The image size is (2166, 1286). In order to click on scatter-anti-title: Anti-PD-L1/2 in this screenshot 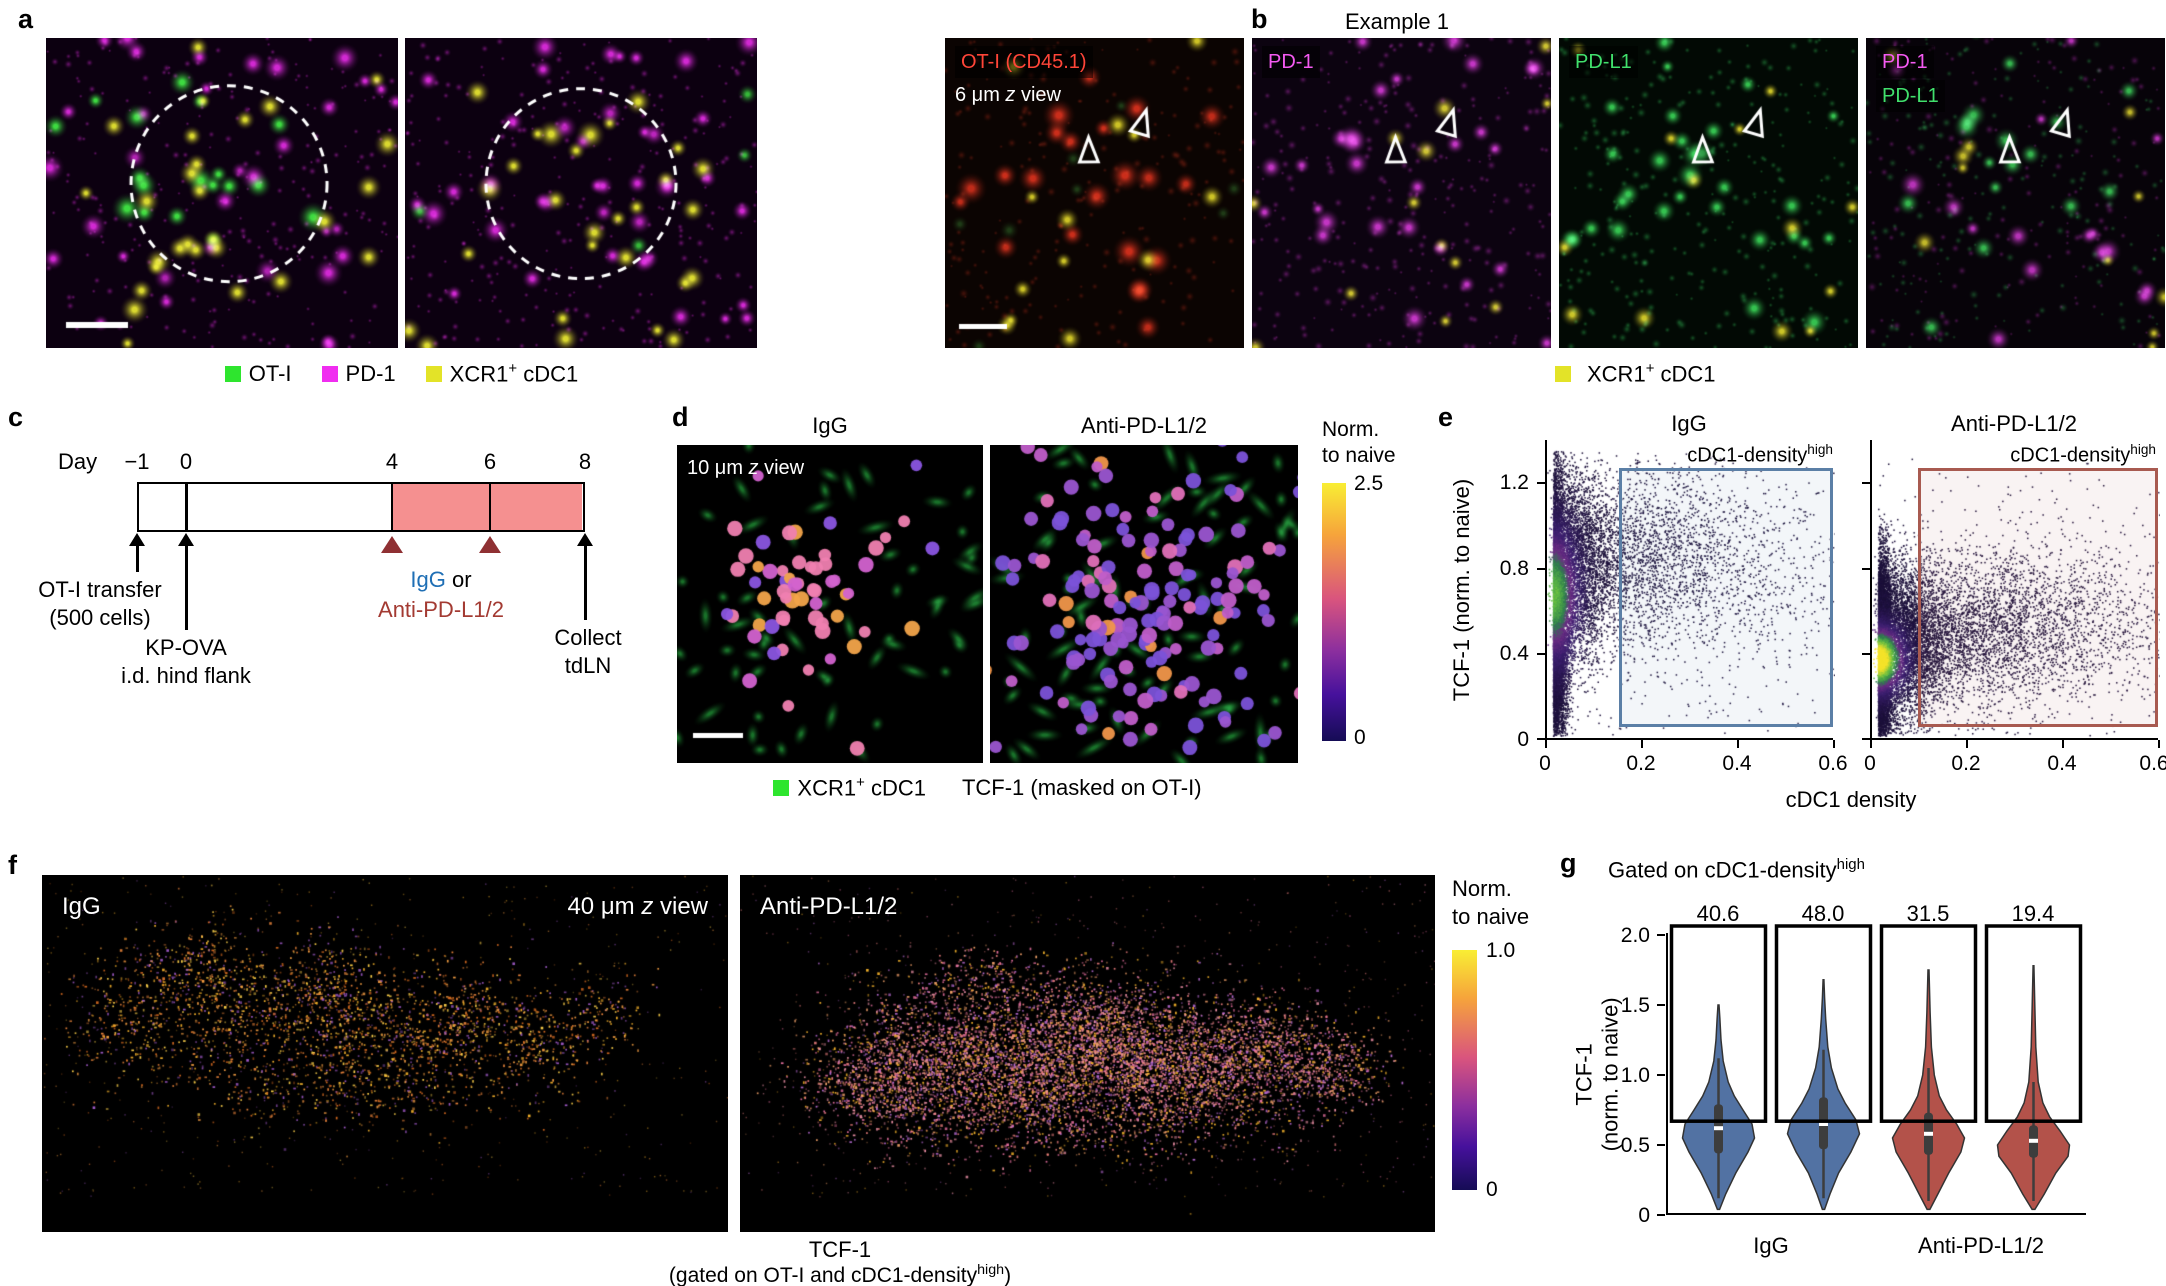, I will do `click(2014, 423)`.